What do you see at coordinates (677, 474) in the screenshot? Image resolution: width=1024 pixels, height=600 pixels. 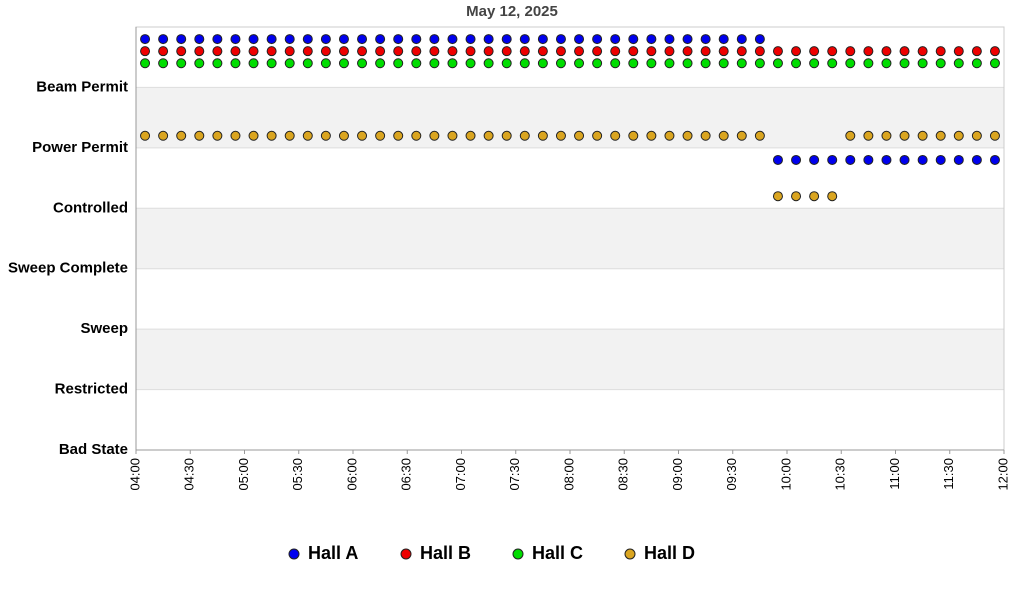 I see `x-tick-label: 09:00` at bounding box center [677, 474].